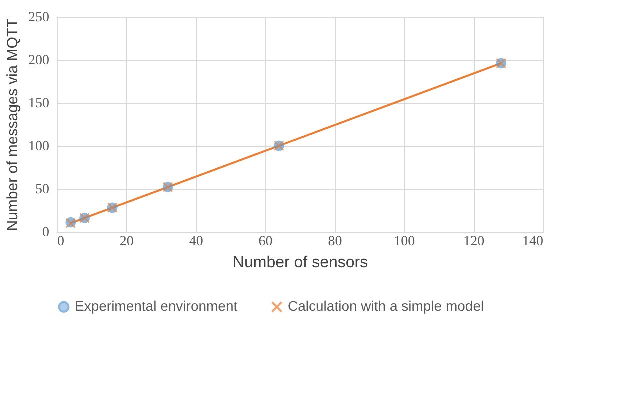  Describe the element at coordinates (61, 242) in the screenshot. I see `x-tick-label: 0` at that location.